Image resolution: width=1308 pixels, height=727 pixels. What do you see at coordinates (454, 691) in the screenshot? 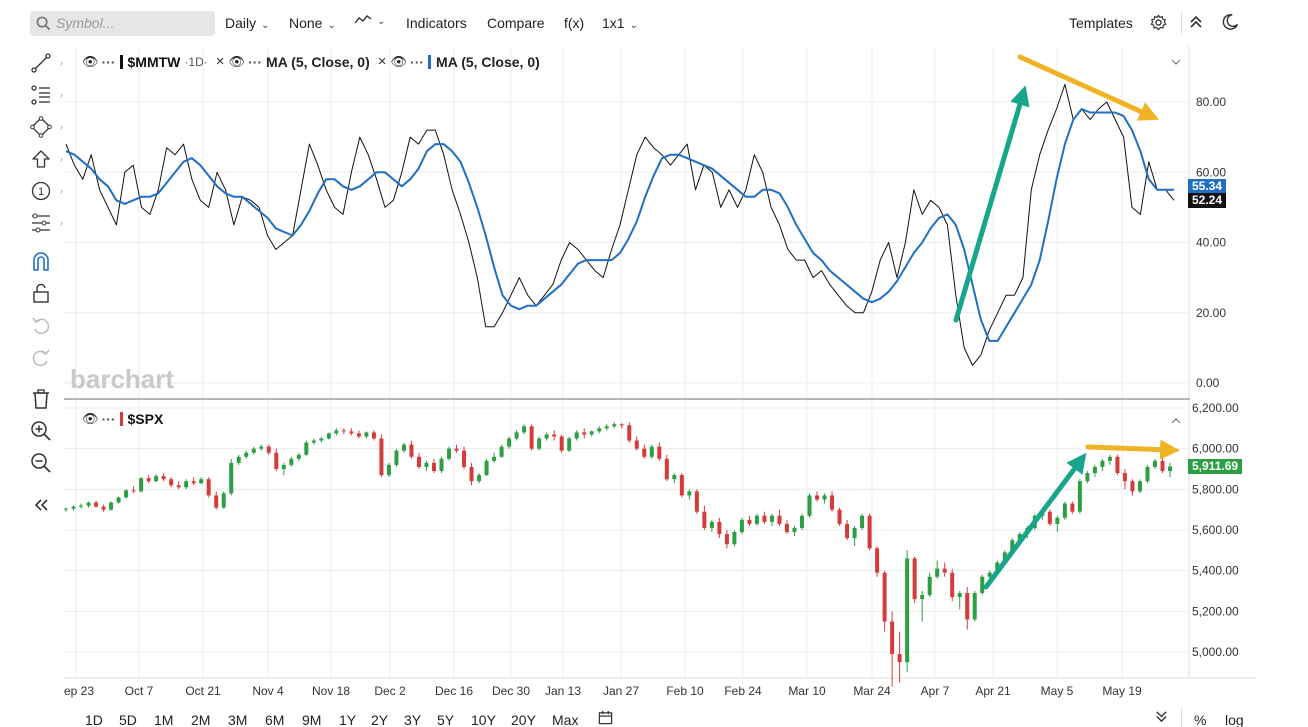
I see `x-tick-label: Dec 16` at bounding box center [454, 691].